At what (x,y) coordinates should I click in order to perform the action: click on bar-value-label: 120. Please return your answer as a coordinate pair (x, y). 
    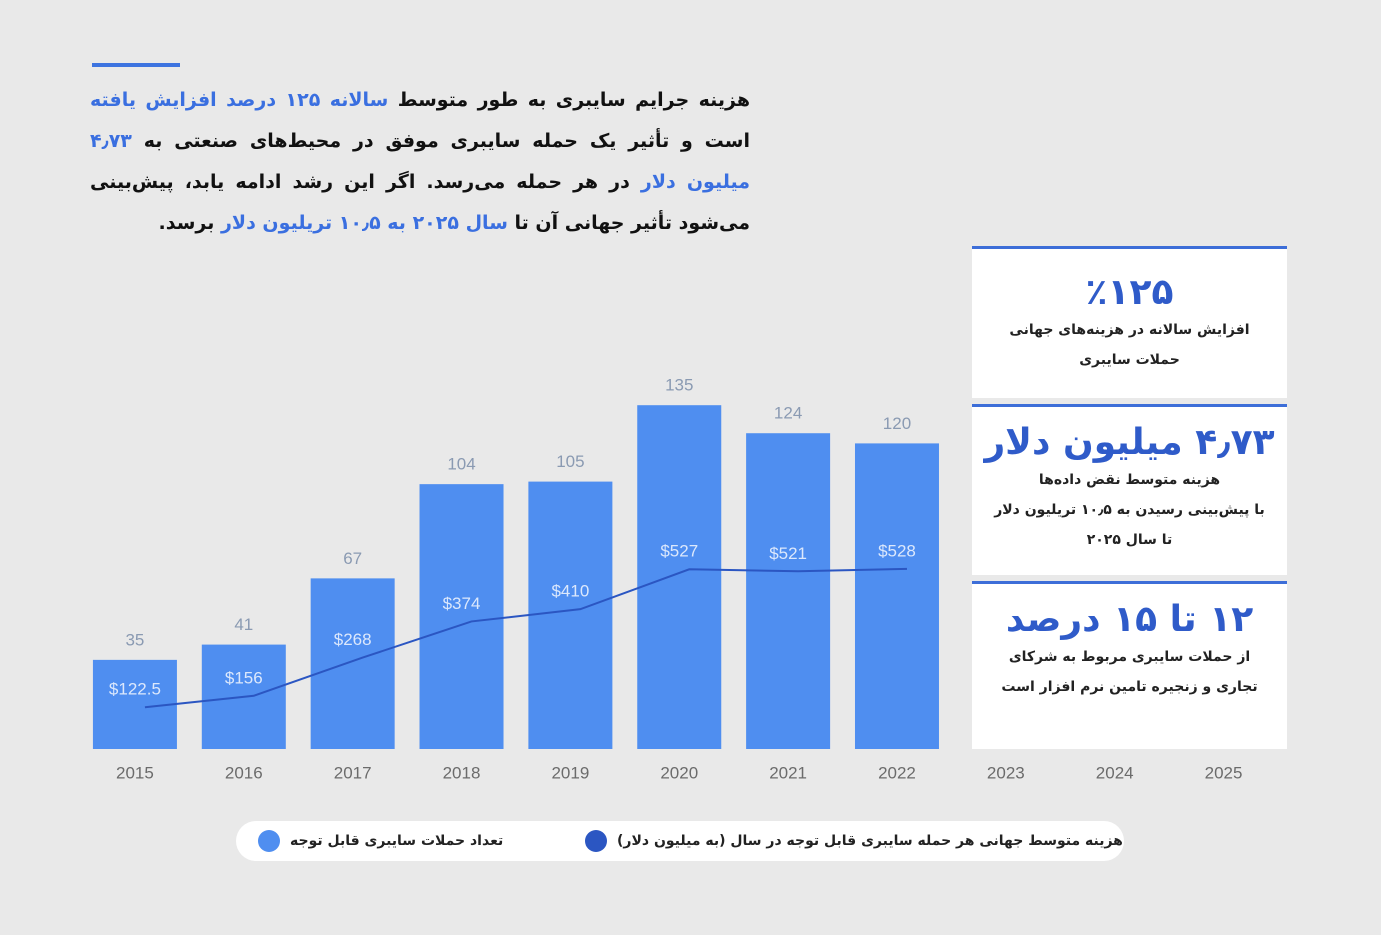
    Looking at the image, I should click on (897, 423).